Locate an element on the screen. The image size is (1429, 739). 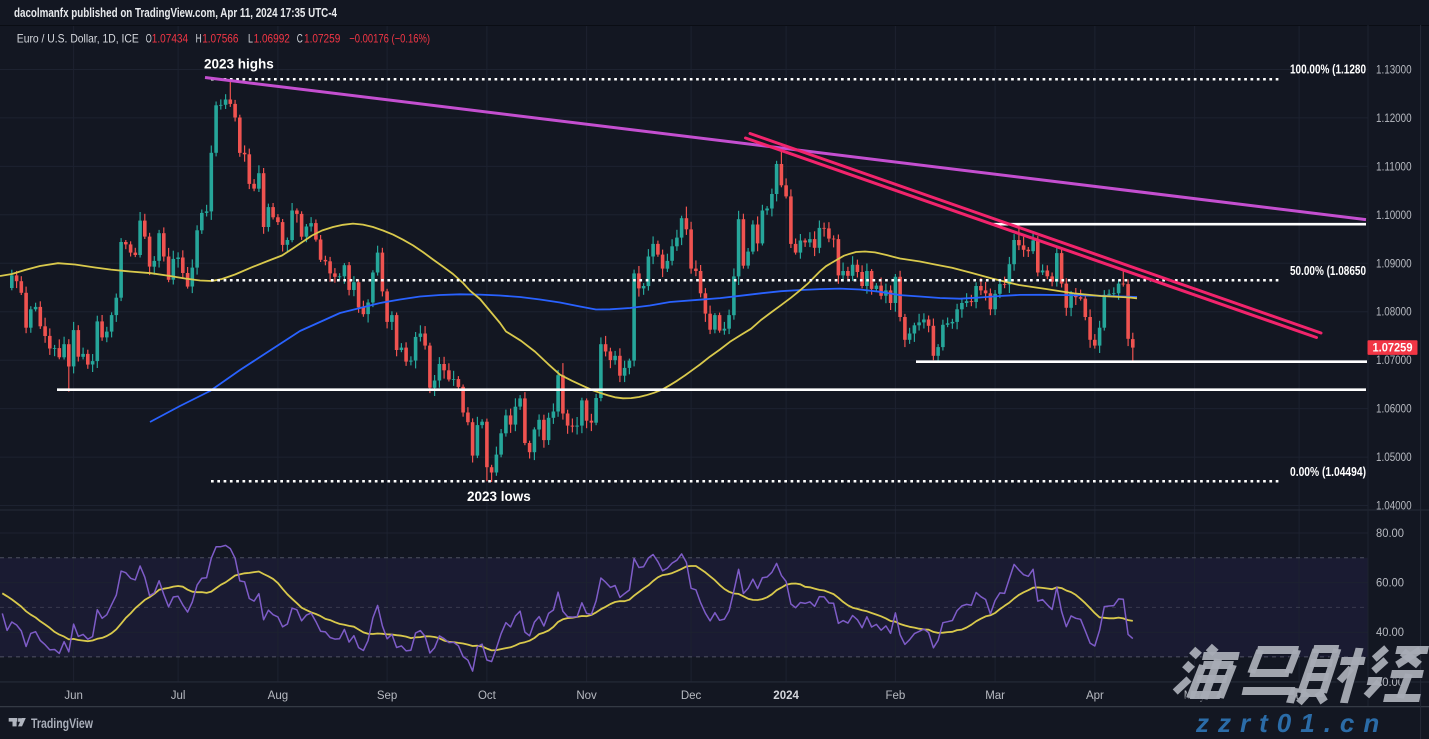
svg-text: C is located at coordinates (300, 39).